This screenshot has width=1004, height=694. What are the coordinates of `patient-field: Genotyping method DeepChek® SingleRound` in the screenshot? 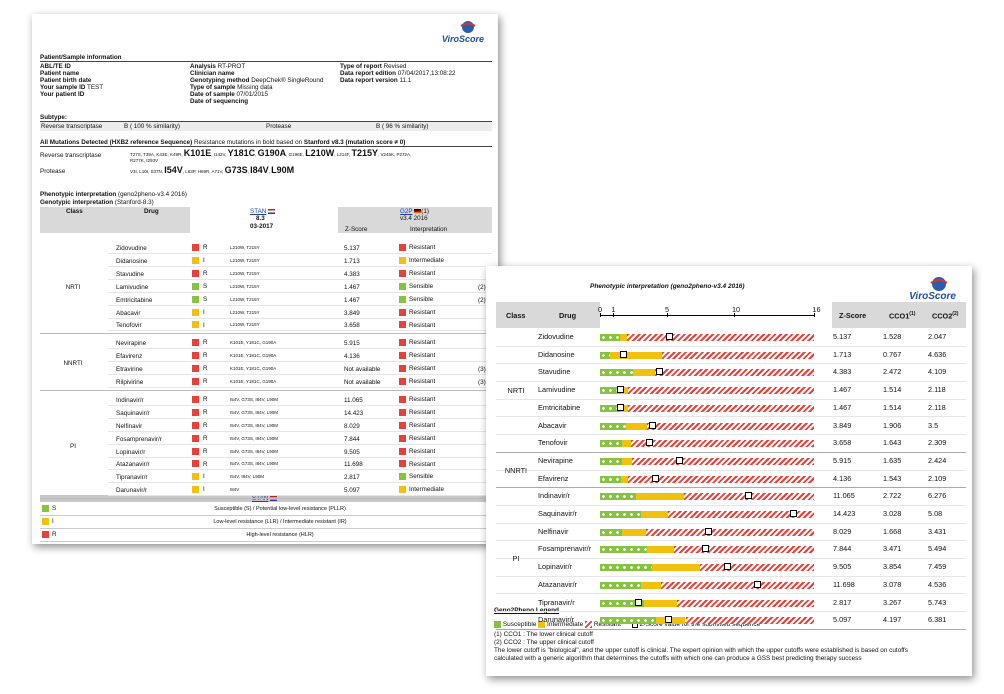 It's located at (256, 80).